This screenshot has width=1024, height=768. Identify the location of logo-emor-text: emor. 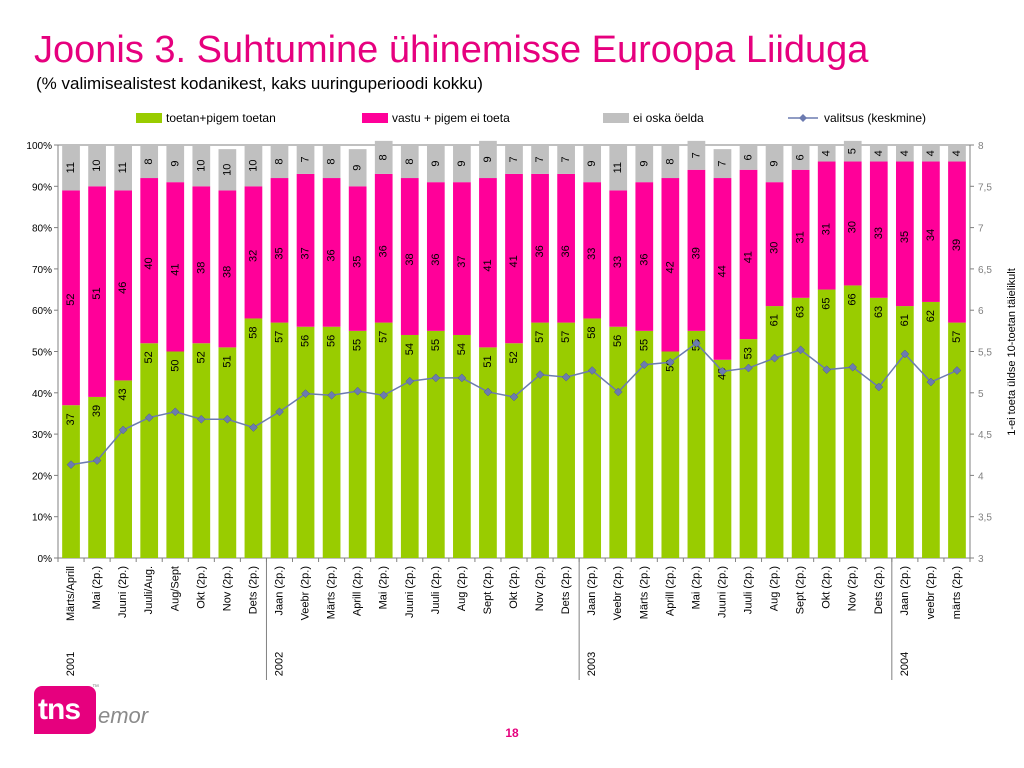
(123, 715).